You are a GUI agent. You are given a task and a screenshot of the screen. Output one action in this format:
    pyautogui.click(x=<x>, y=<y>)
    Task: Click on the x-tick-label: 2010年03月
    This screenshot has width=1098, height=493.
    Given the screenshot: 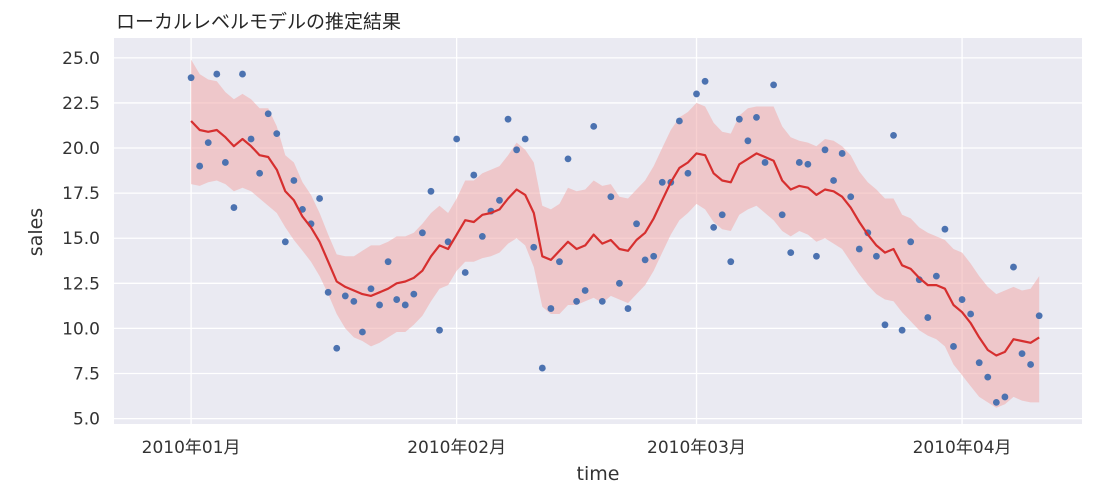 What is the action you would take?
    pyautogui.click(x=696, y=448)
    